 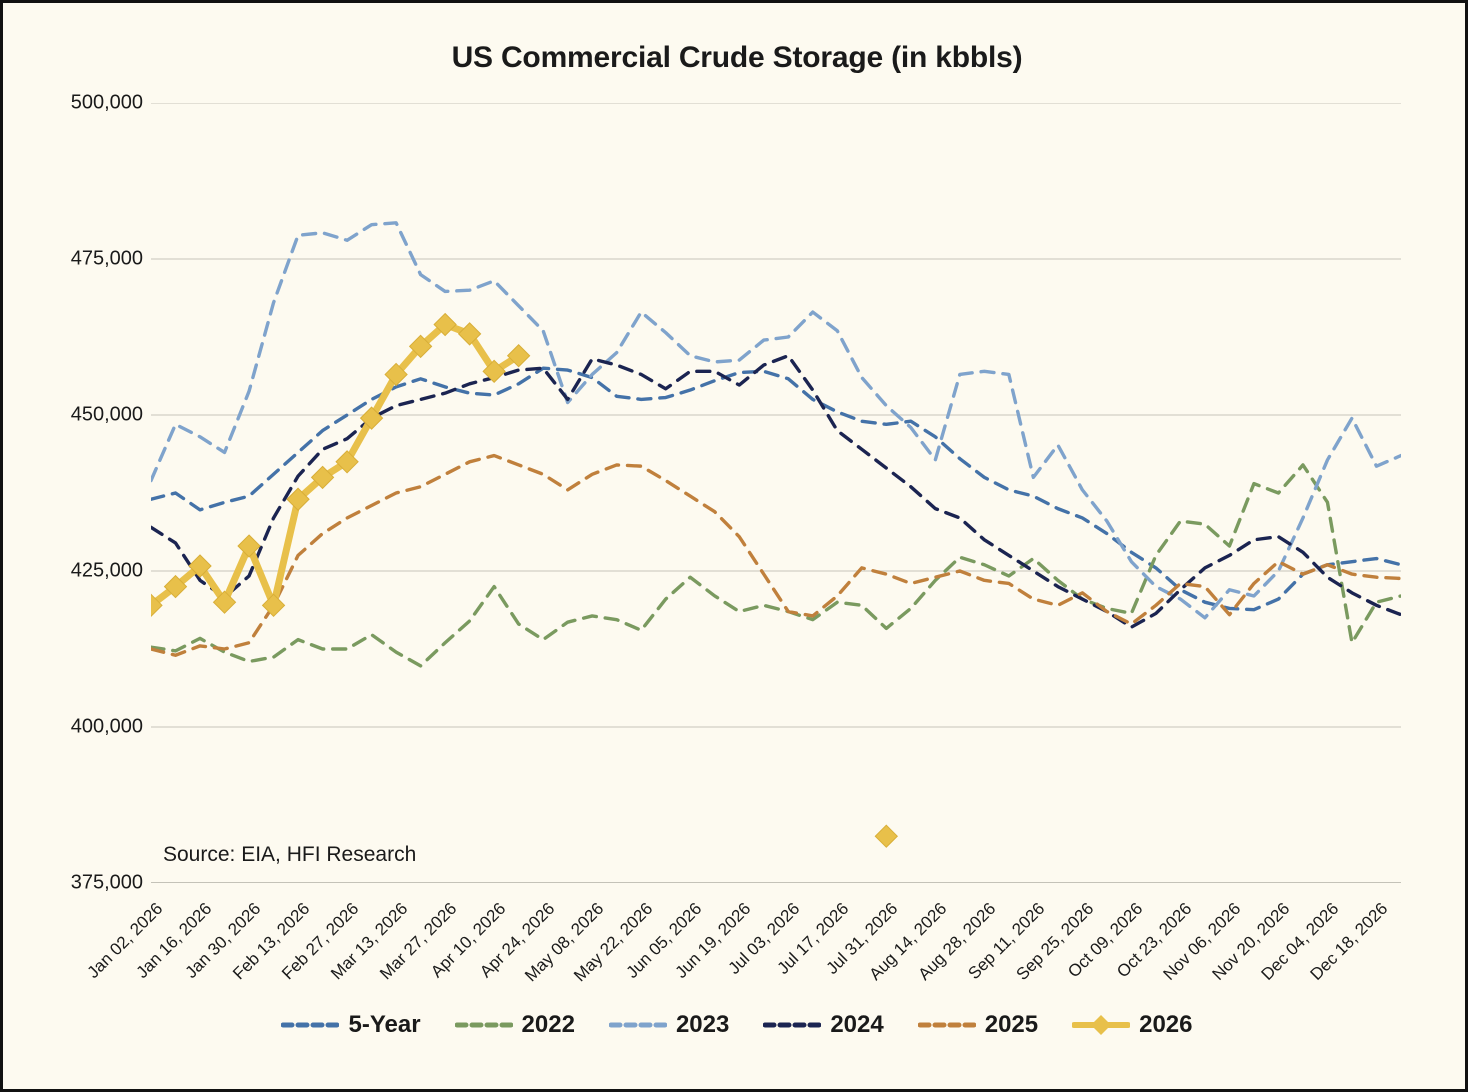 I want to click on y-axis-tick-label: 400,000, so click(x=106, y=726).